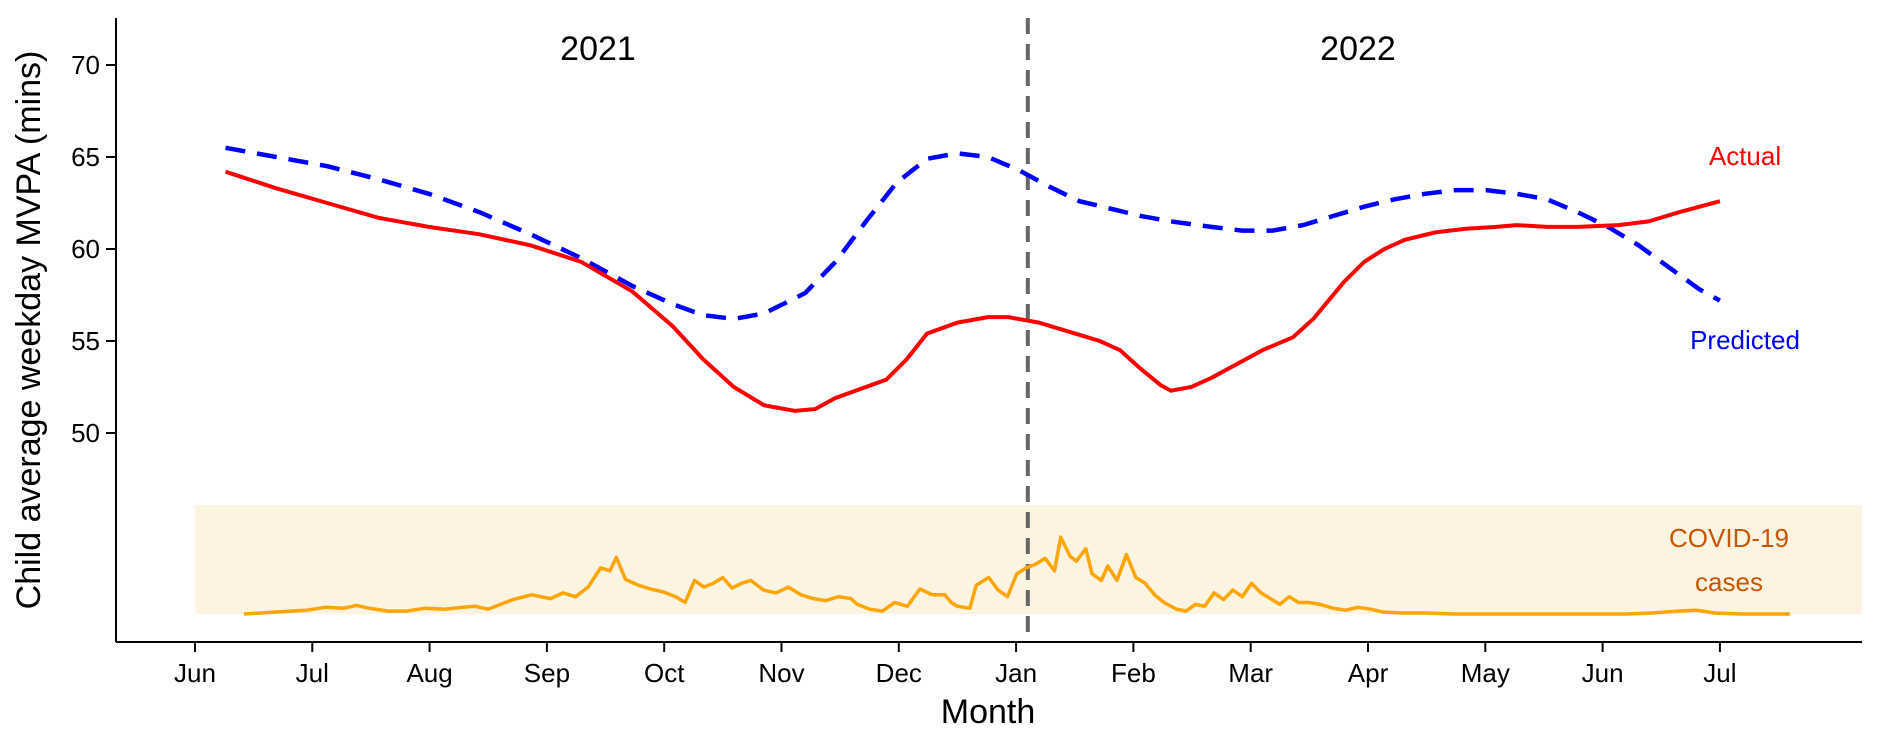 Image resolution: width=1880 pixels, height=751 pixels. Describe the element at coordinates (85, 341) in the screenshot. I see `y-tick-label: 55` at that location.